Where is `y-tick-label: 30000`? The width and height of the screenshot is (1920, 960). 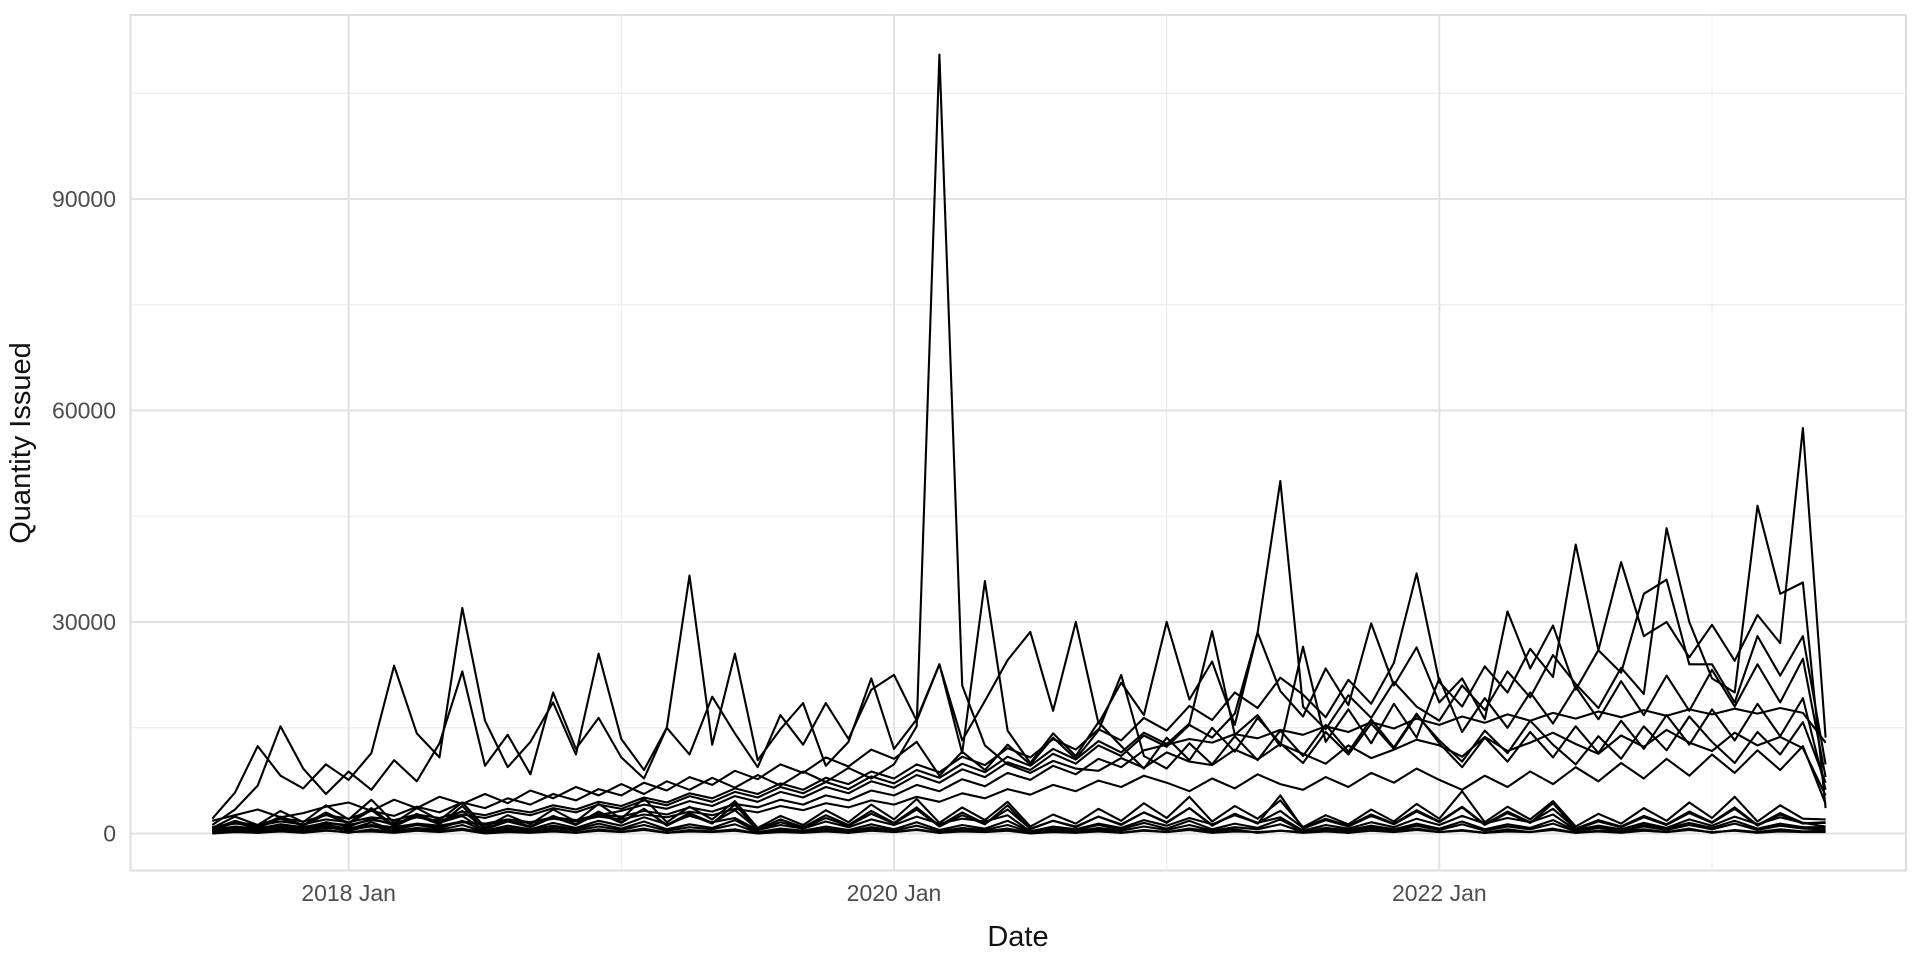 y-tick-label: 30000 is located at coordinates (84, 622).